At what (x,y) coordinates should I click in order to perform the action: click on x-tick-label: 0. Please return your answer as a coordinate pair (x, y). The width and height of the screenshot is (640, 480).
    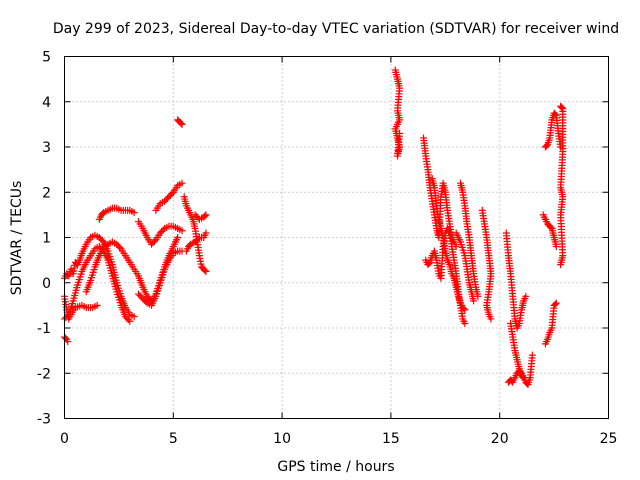
    Looking at the image, I should click on (64, 439).